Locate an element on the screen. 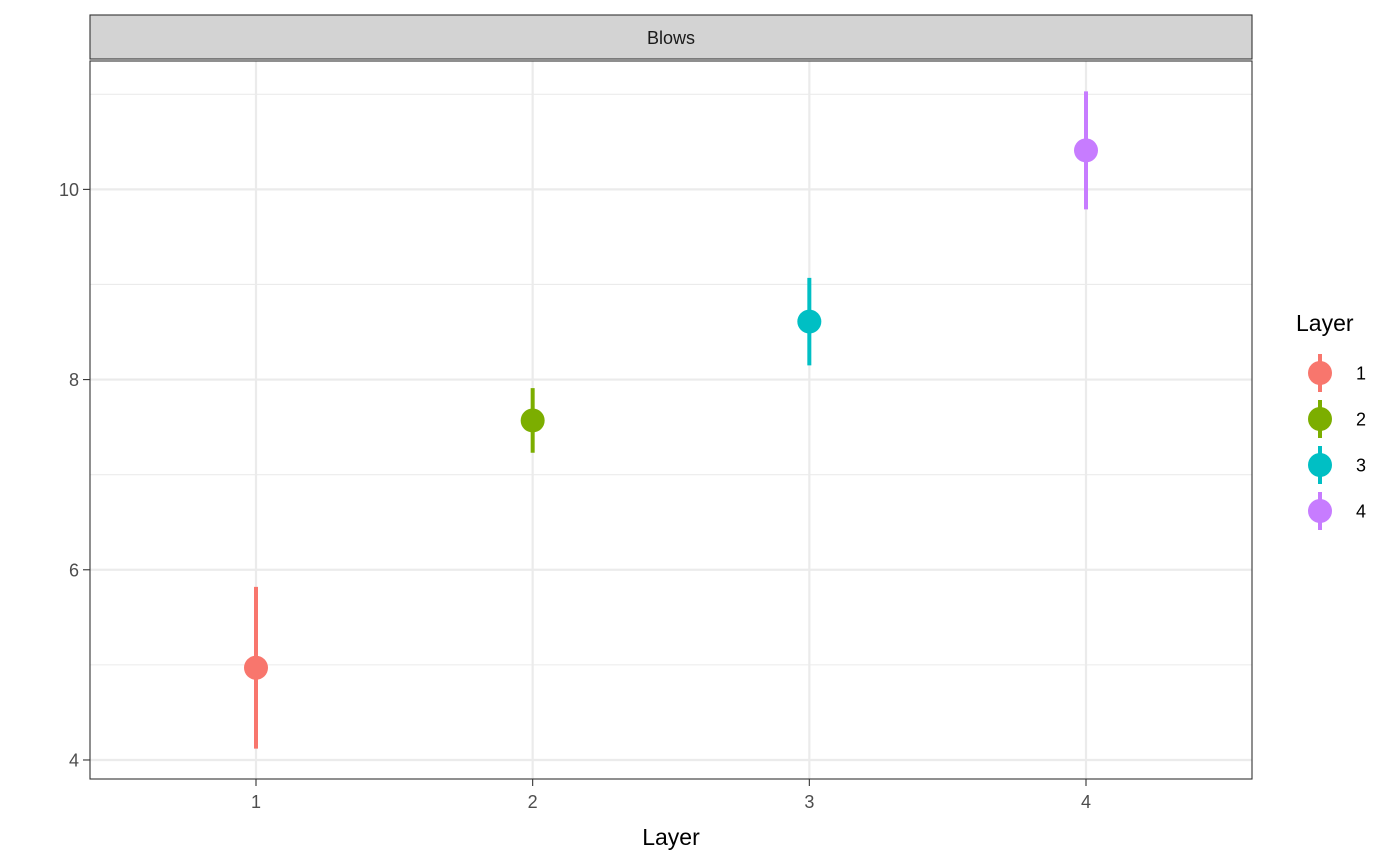 The image size is (1400, 866). y-tick-label: 6 is located at coordinates (74, 570).